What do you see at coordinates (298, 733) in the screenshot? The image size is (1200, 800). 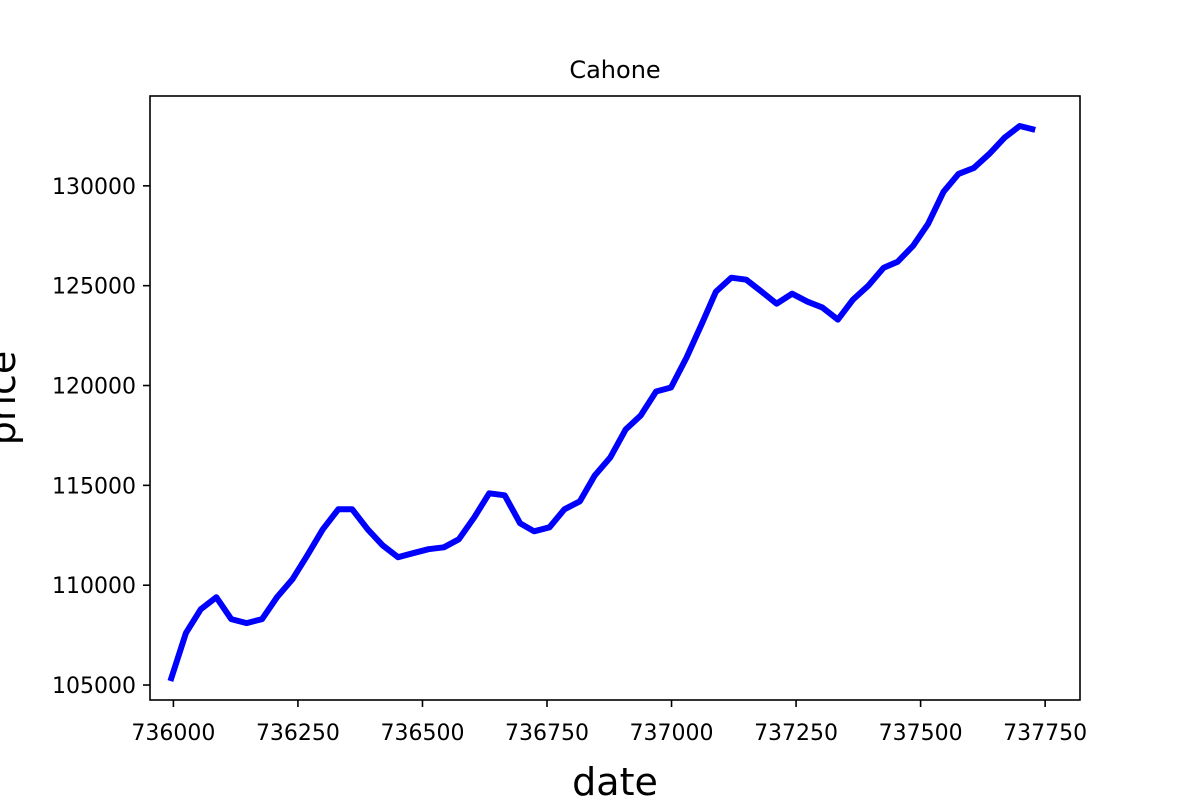 I see `x-tick-label: 736250` at bounding box center [298, 733].